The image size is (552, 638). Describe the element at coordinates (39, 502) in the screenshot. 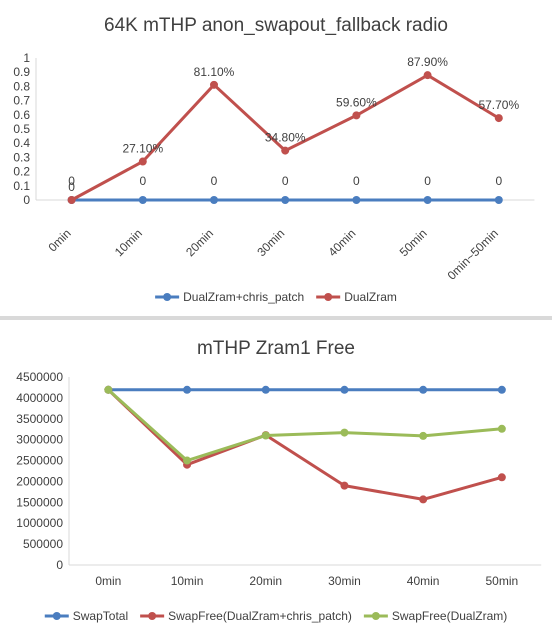

I see `y-tick-label: 1500000` at that location.